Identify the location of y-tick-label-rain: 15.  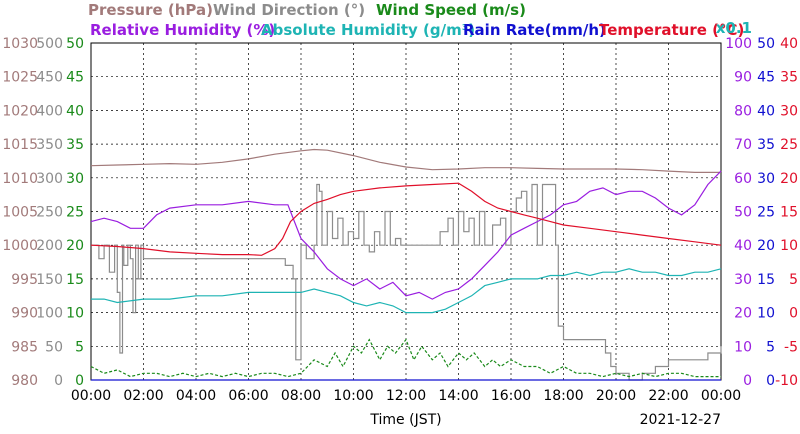
(766, 280).